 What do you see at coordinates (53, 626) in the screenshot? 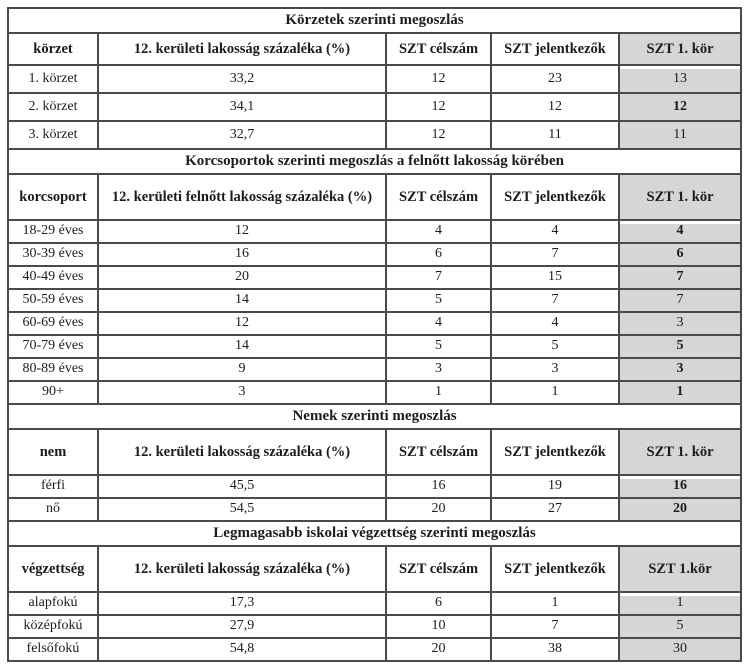
I see `row-label-cell: középfokú` at bounding box center [53, 626].